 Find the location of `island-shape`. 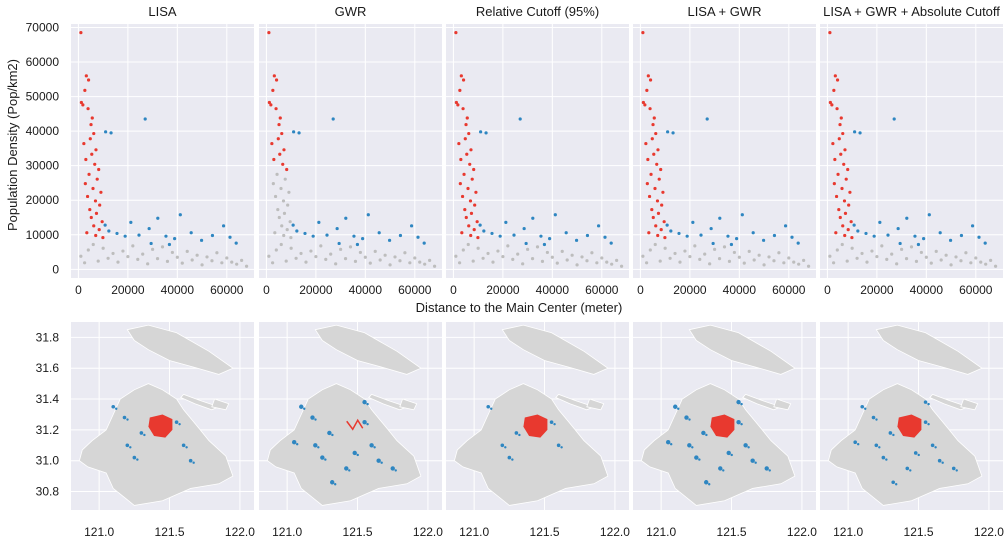

island-shape is located at coordinates (200, 402).